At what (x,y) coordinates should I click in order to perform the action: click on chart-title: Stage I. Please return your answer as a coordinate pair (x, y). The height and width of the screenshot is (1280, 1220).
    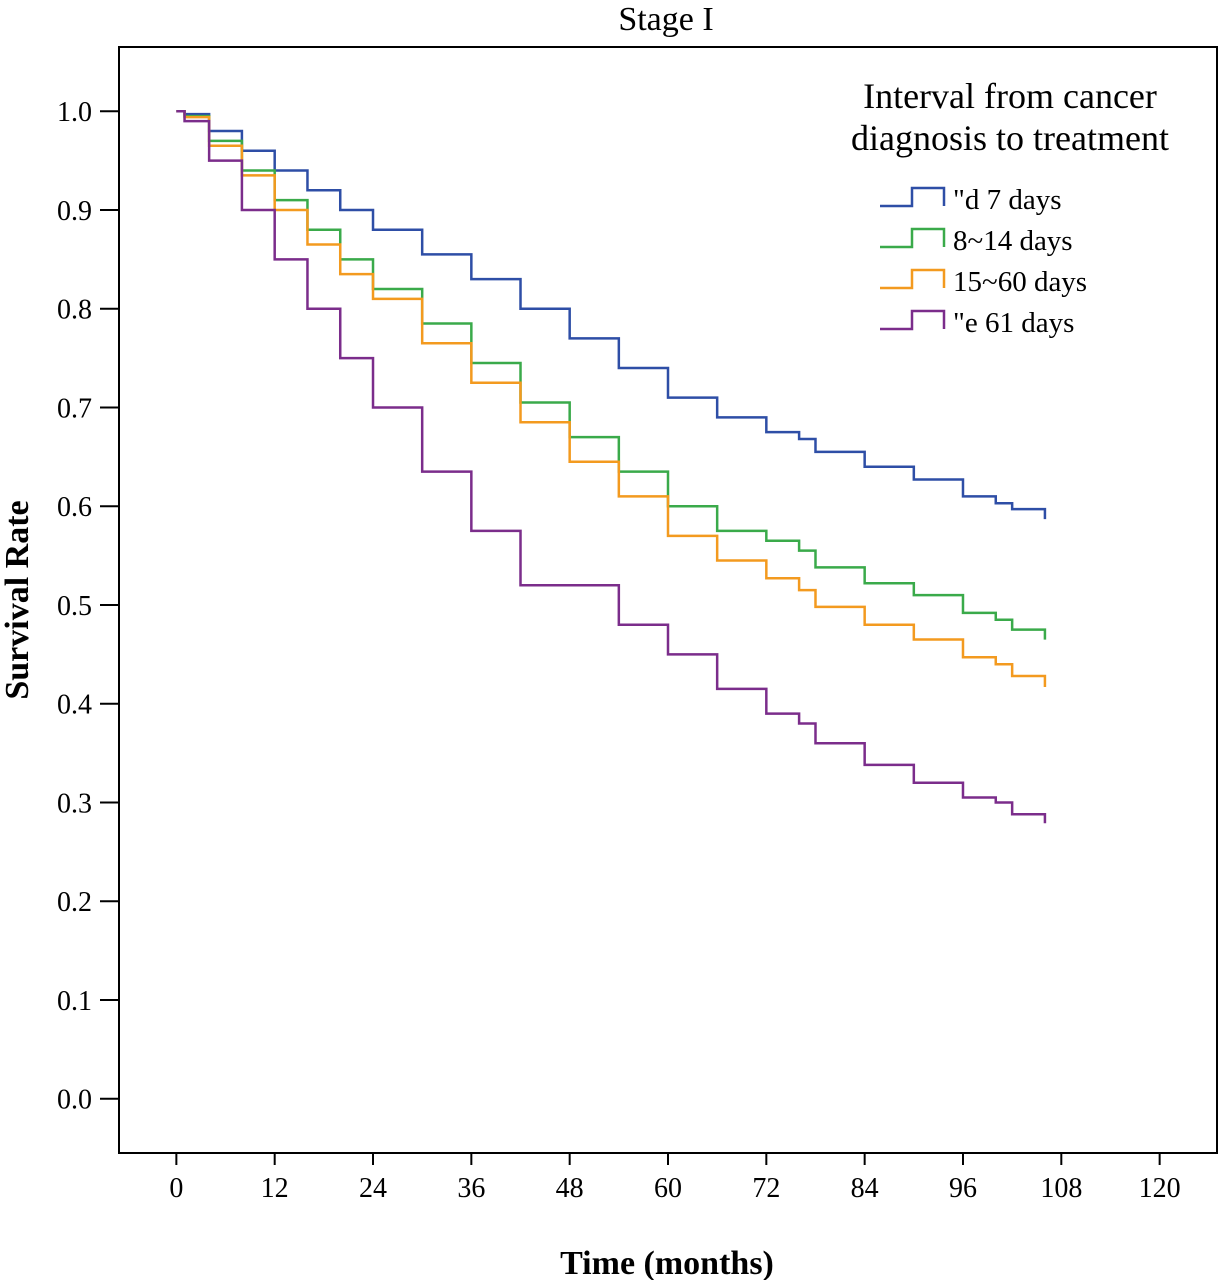
    Looking at the image, I should click on (665, 19).